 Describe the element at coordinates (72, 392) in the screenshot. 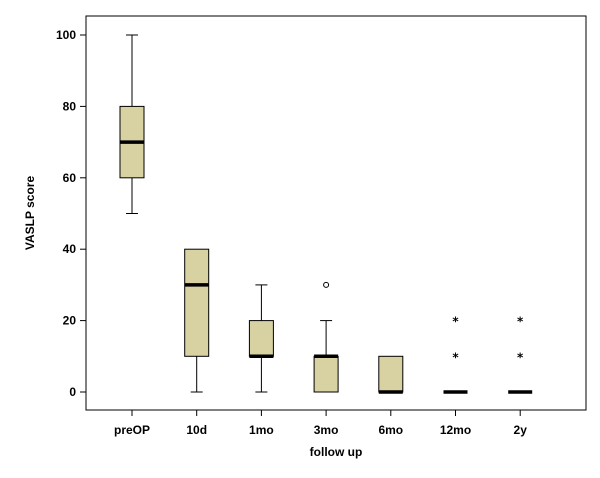

I see `y-tick-label: 0` at that location.